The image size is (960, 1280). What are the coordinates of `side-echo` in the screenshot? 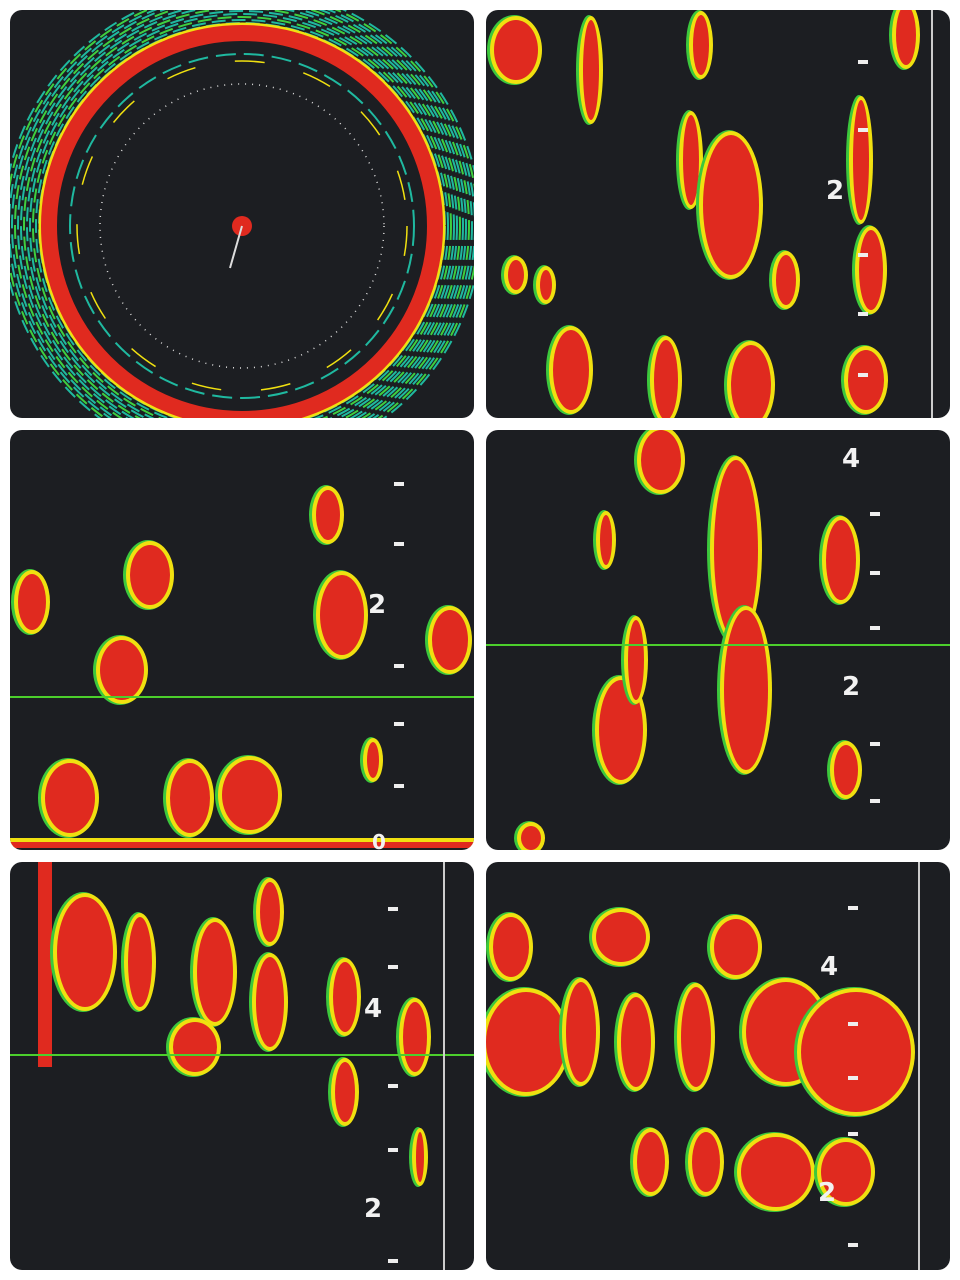 It's located at (45, 964).